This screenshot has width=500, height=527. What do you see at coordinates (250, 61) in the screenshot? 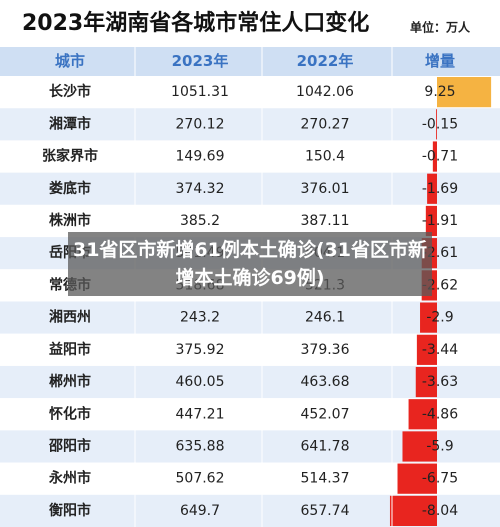
I see `header-bg` at bounding box center [250, 61].